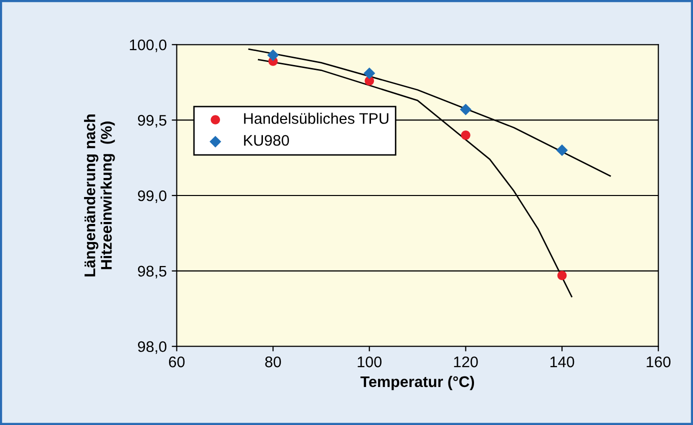 The height and width of the screenshot is (425, 693). I want to click on y-tick-label: 98,0, so click(152, 347).